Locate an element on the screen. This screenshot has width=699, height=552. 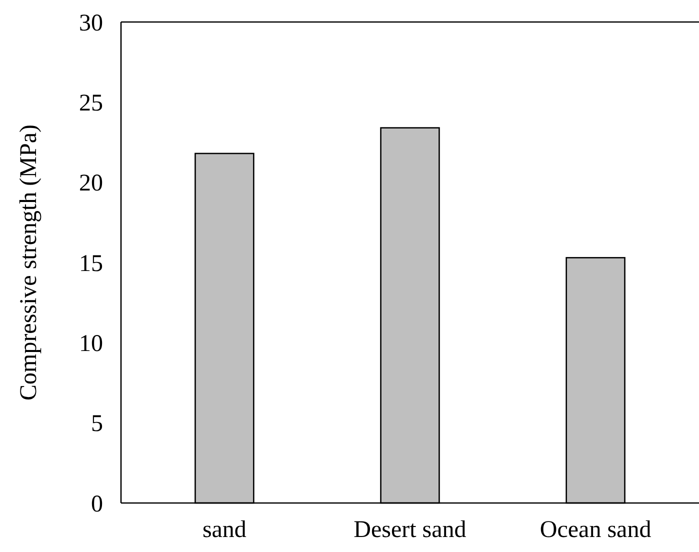
y-axis-title: Compressive strength (MPa) is located at coordinates (29, 262).